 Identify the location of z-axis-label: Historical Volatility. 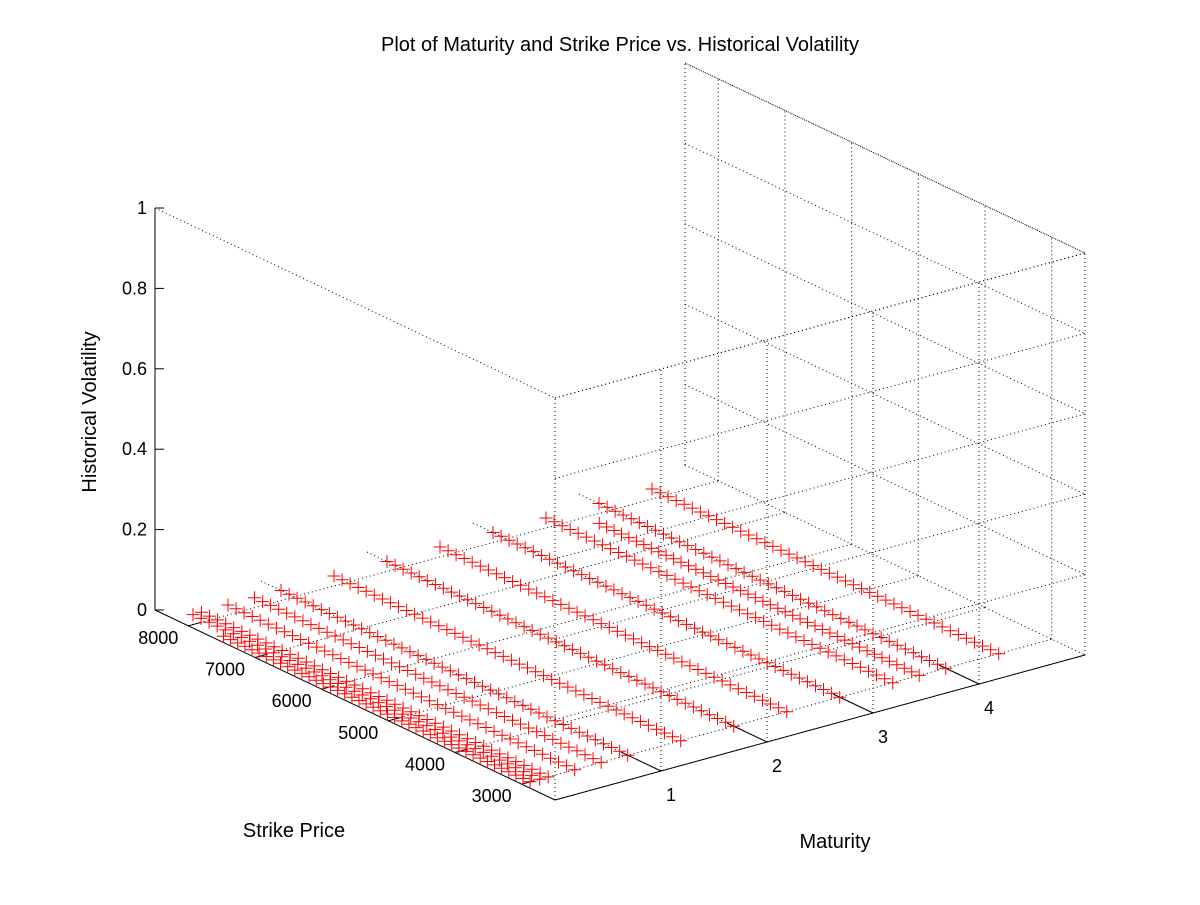
(90, 411).